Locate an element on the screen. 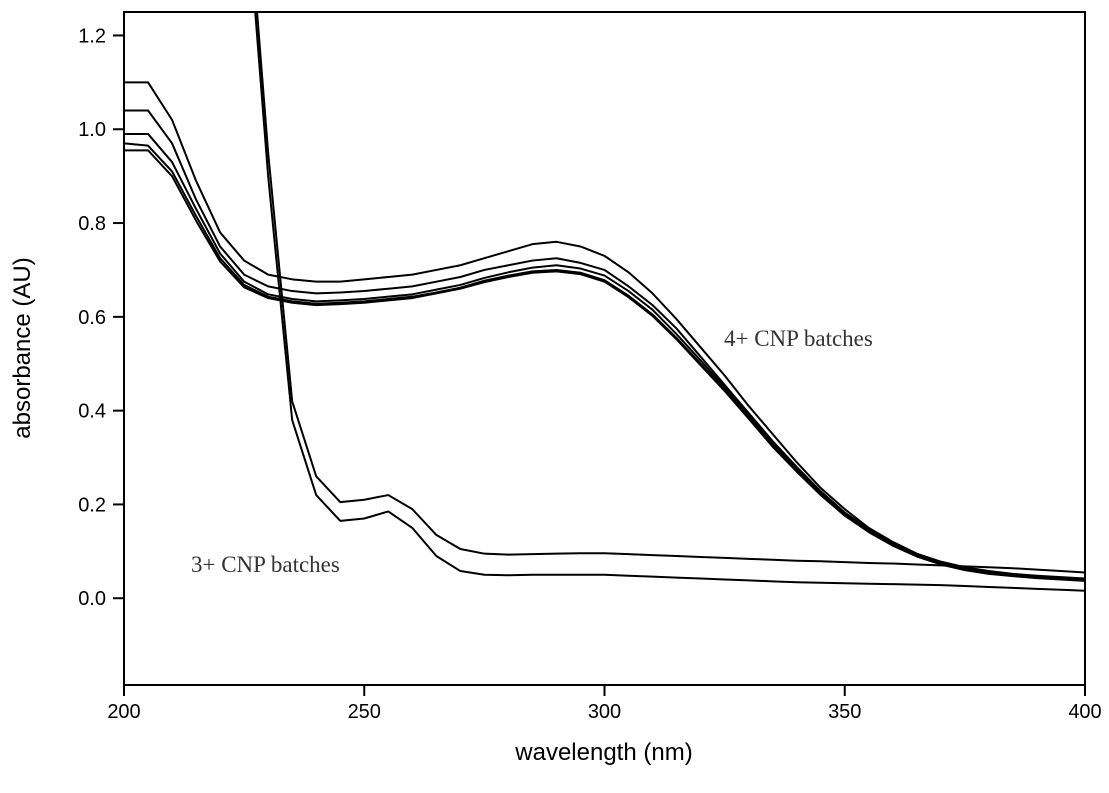  y-tick-label: 0.4 is located at coordinates (92, 412).